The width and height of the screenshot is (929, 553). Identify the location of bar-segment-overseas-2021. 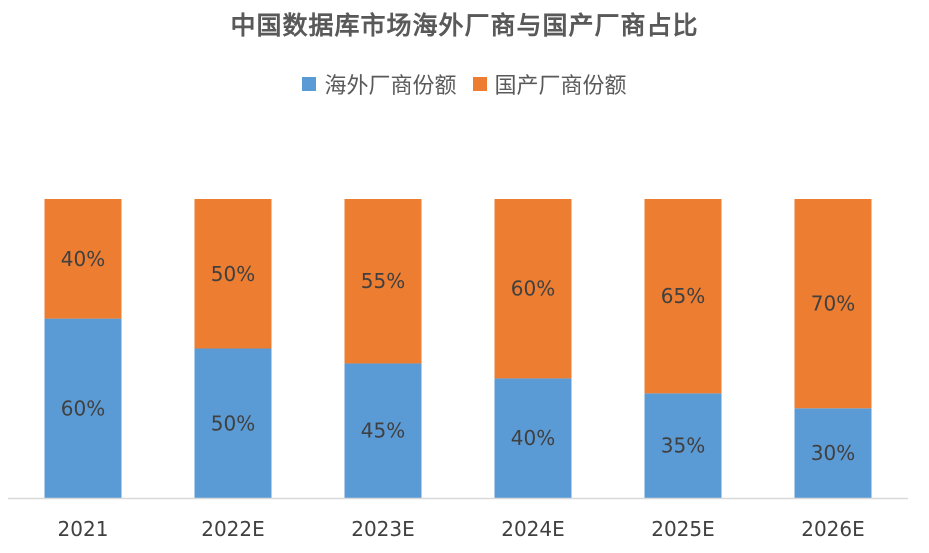
(83, 408).